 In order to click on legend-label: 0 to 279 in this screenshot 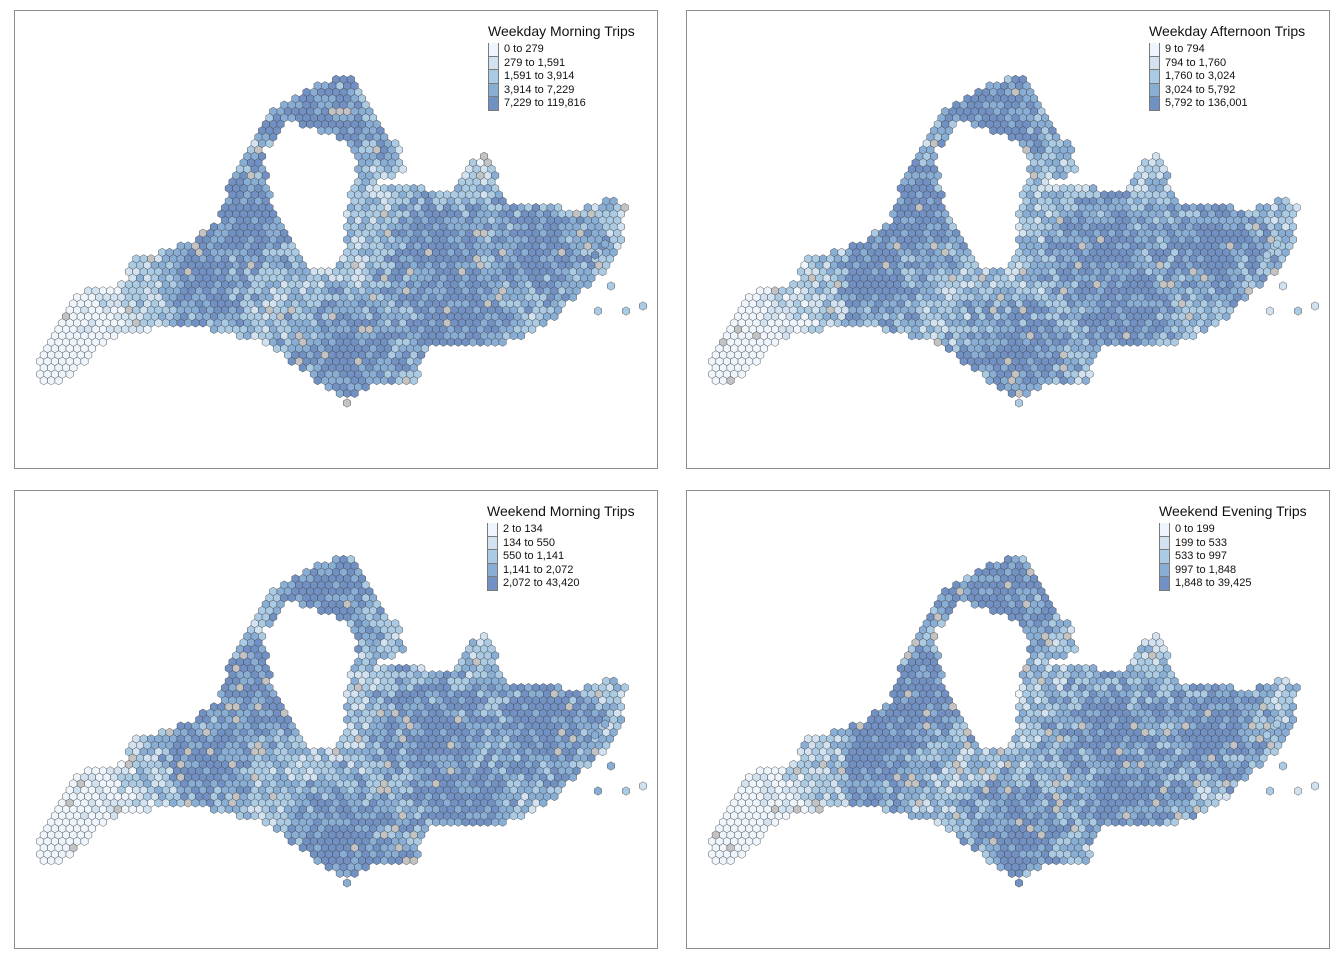, I will do `click(524, 49)`.